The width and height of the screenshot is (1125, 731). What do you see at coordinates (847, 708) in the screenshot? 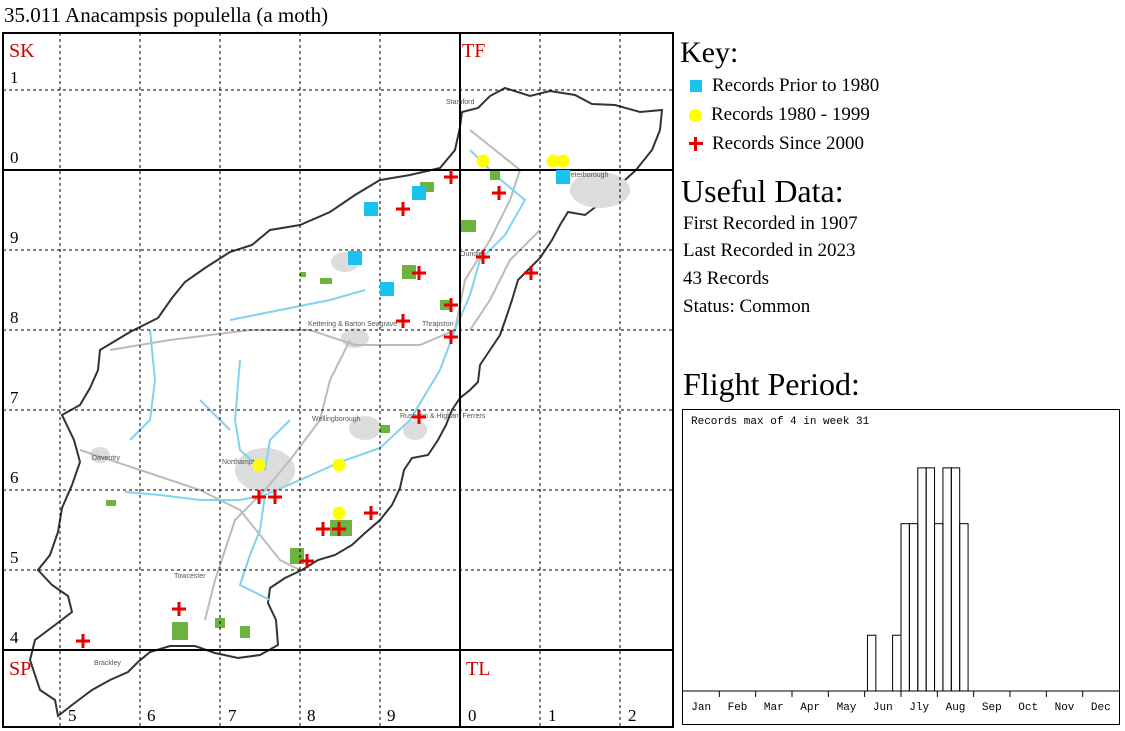
I see `month-label: May` at bounding box center [847, 708].